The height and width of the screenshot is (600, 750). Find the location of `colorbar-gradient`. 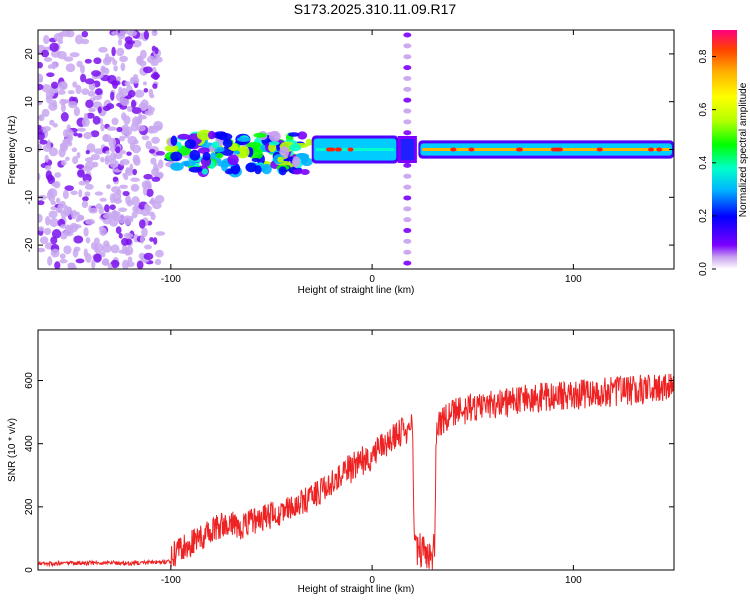

colorbar-gradient is located at coordinates (724, 149).